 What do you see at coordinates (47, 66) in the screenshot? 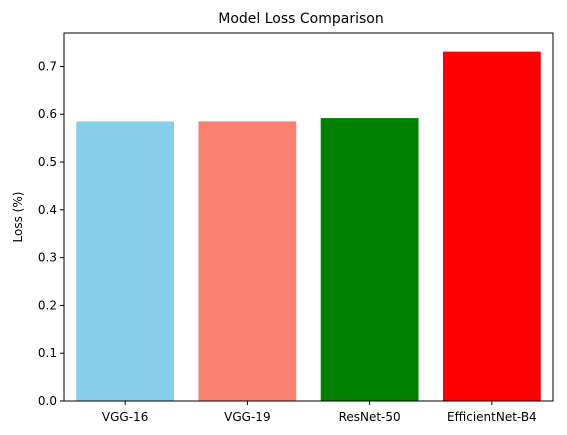
I see `y-tick-label: 0.7` at bounding box center [47, 66].